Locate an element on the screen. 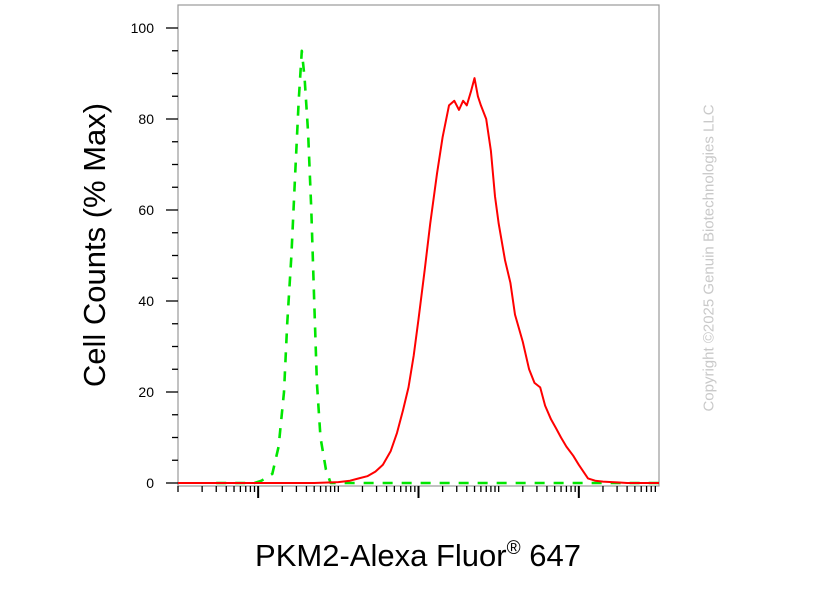 The image size is (834, 592). y-axis-tick-labels: 0 20 40 60 80 100 is located at coordinates (143, 255).